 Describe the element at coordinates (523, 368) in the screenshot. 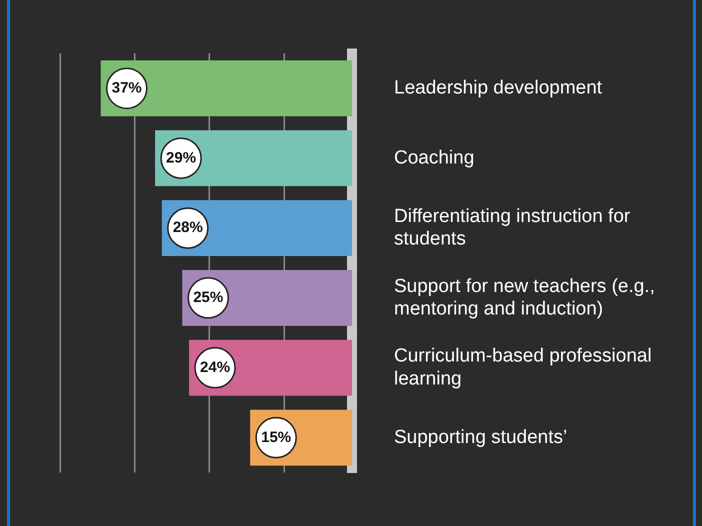

I see `y-tick-label: Curriculum-based professional learning` at that location.